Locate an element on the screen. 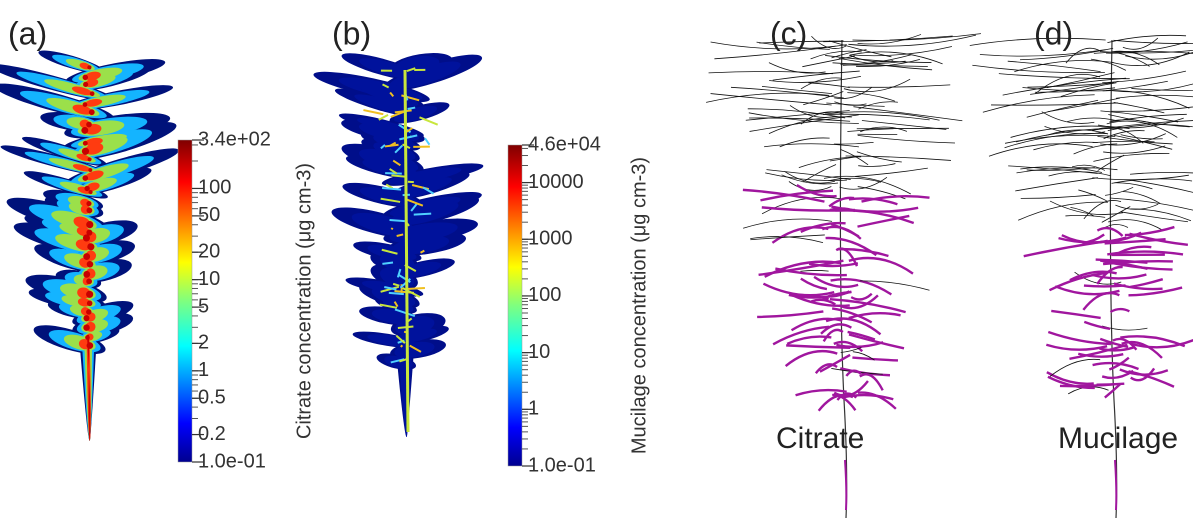 This screenshot has height=521, width=1193. tick-label: 5 is located at coordinates (203, 306).